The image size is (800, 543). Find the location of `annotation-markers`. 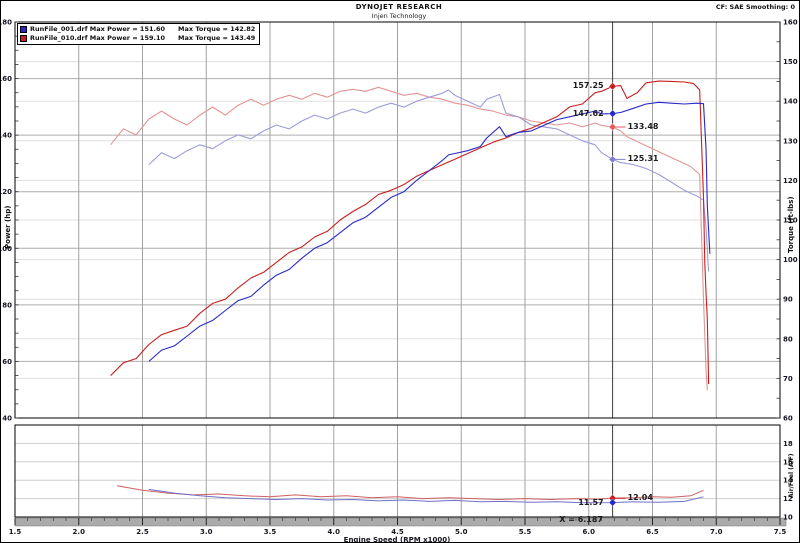

annotation-markers is located at coordinates (617, 294).